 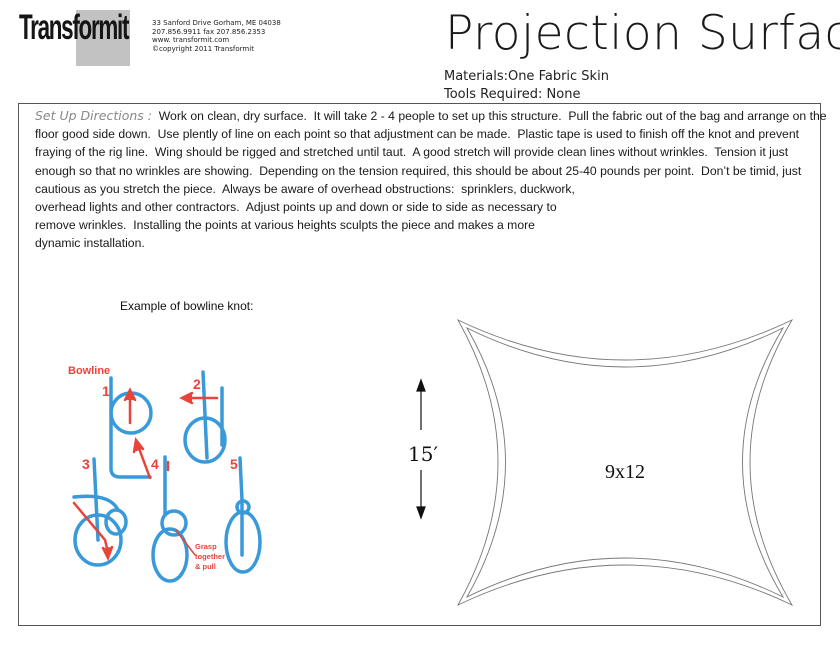 I want to click on step-number: 2, so click(x=197, y=384).